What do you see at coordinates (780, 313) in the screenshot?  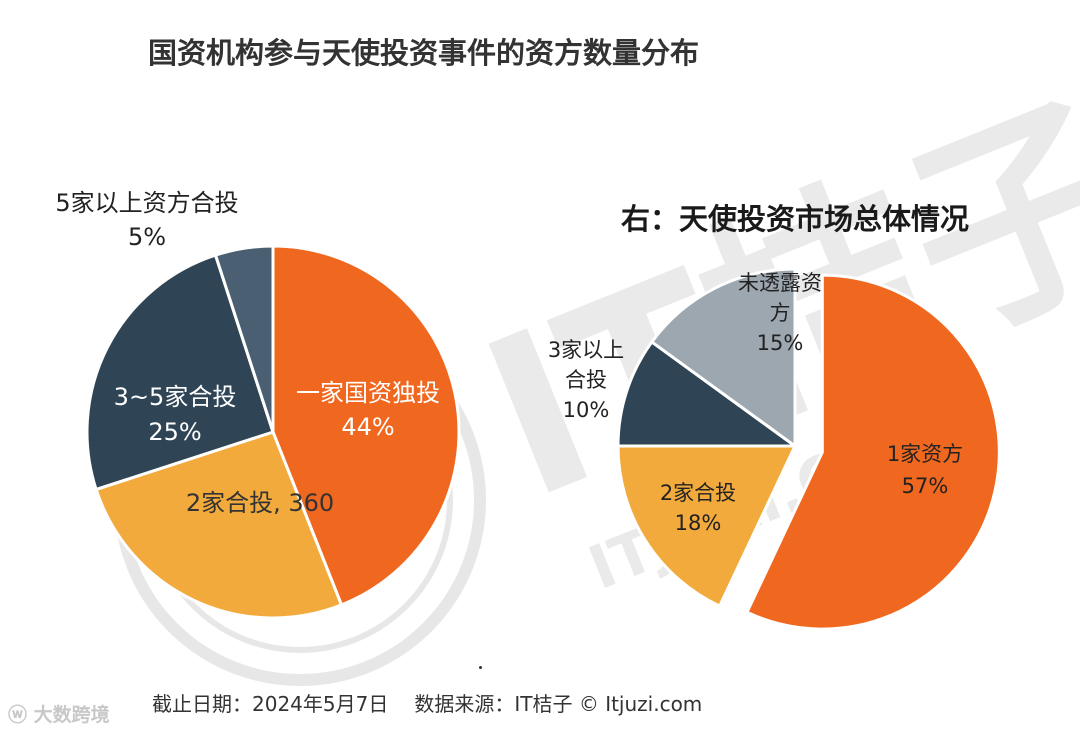 I see `slice-label-4b: 方` at bounding box center [780, 313].